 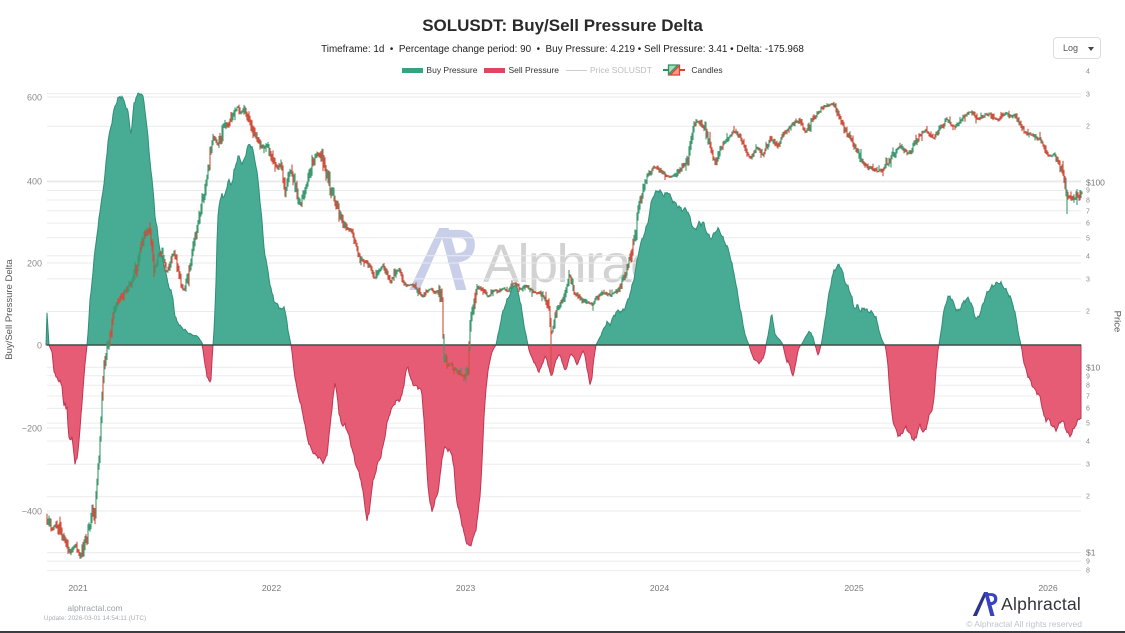 What do you see at coordinates (1047, 588) in the screenshot?
I see `svg-text: 2026` at bounding box center [1047, 588].